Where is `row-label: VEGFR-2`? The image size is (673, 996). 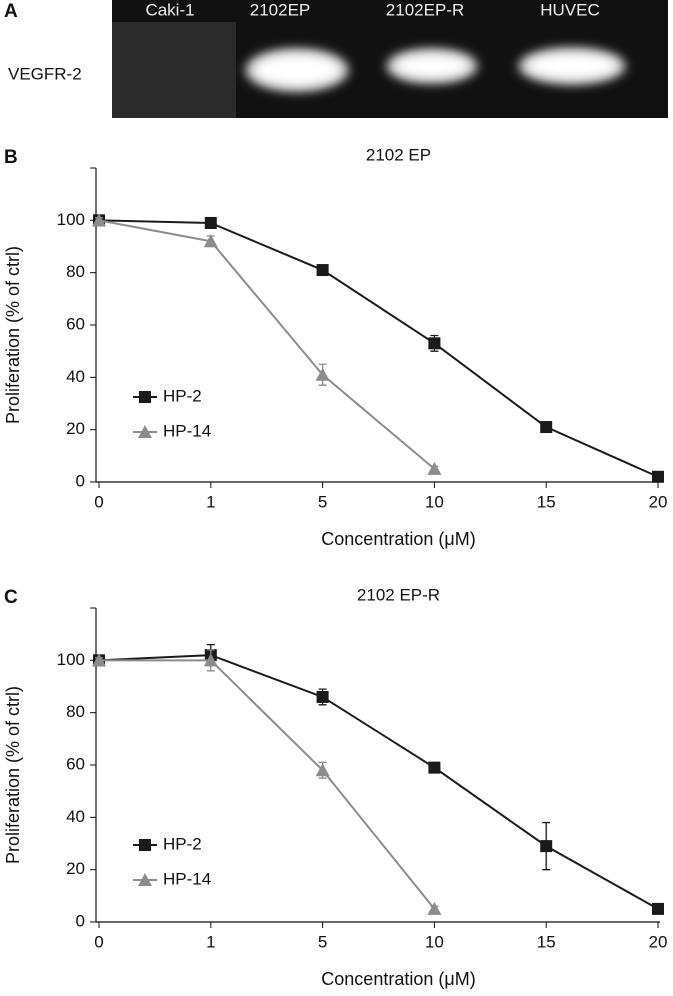
row-label: VEGFR-2 is located at coordinates (45, 73).